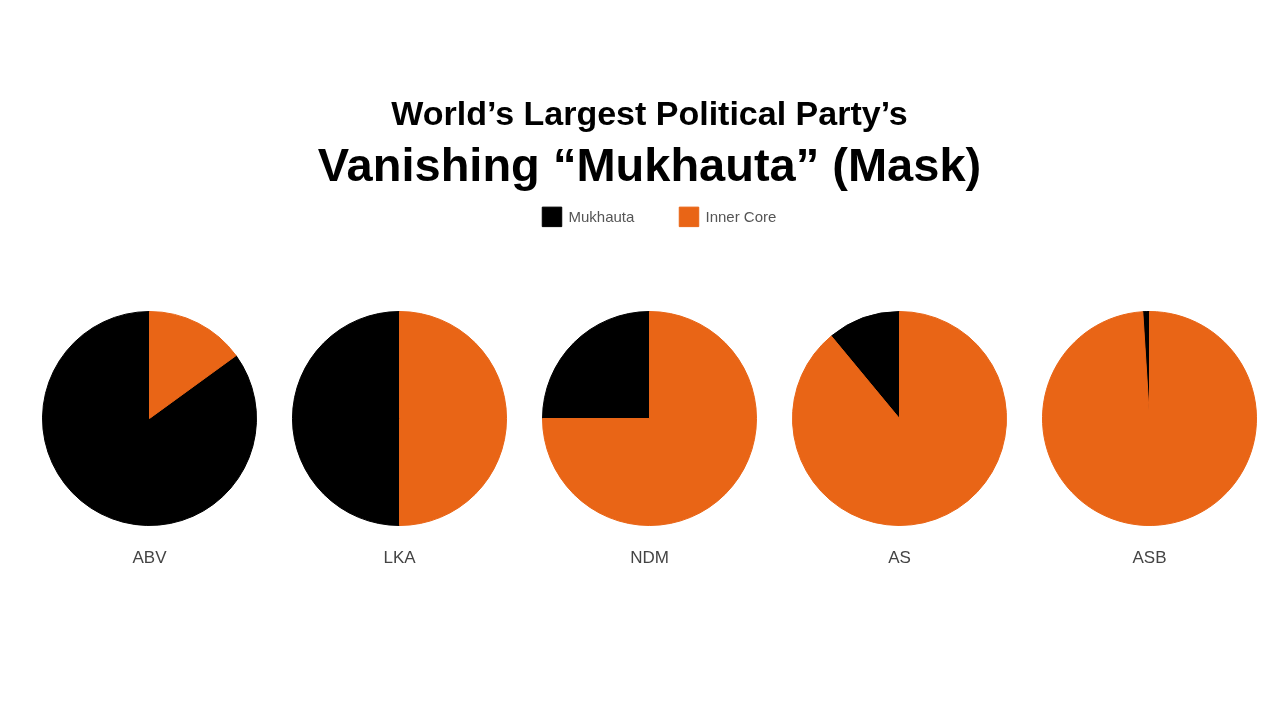 The height and width of the screenshot is (720, 1280). I want to click on legend-label: Inner Core, so click(741, 216).